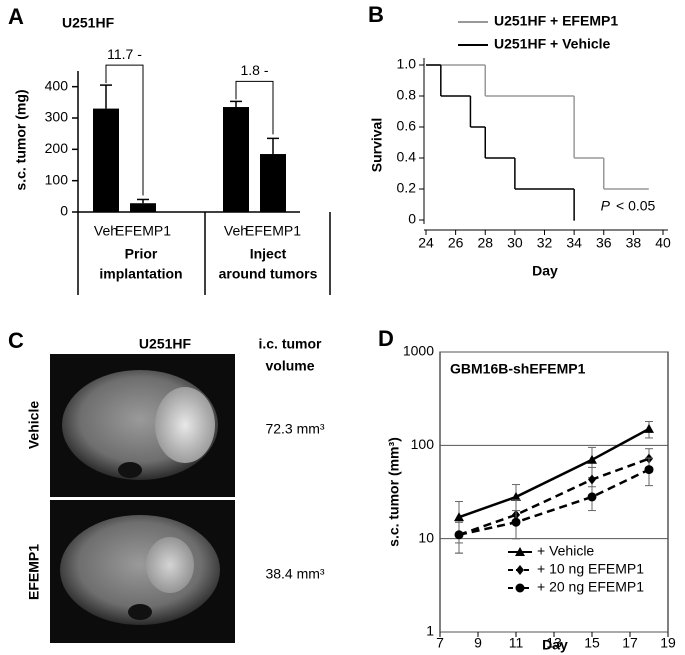  What do you see at coordinates (290, 344) in the screenshot?
I see `column-header: i.c. tumor` at bounding box center [290, 344].